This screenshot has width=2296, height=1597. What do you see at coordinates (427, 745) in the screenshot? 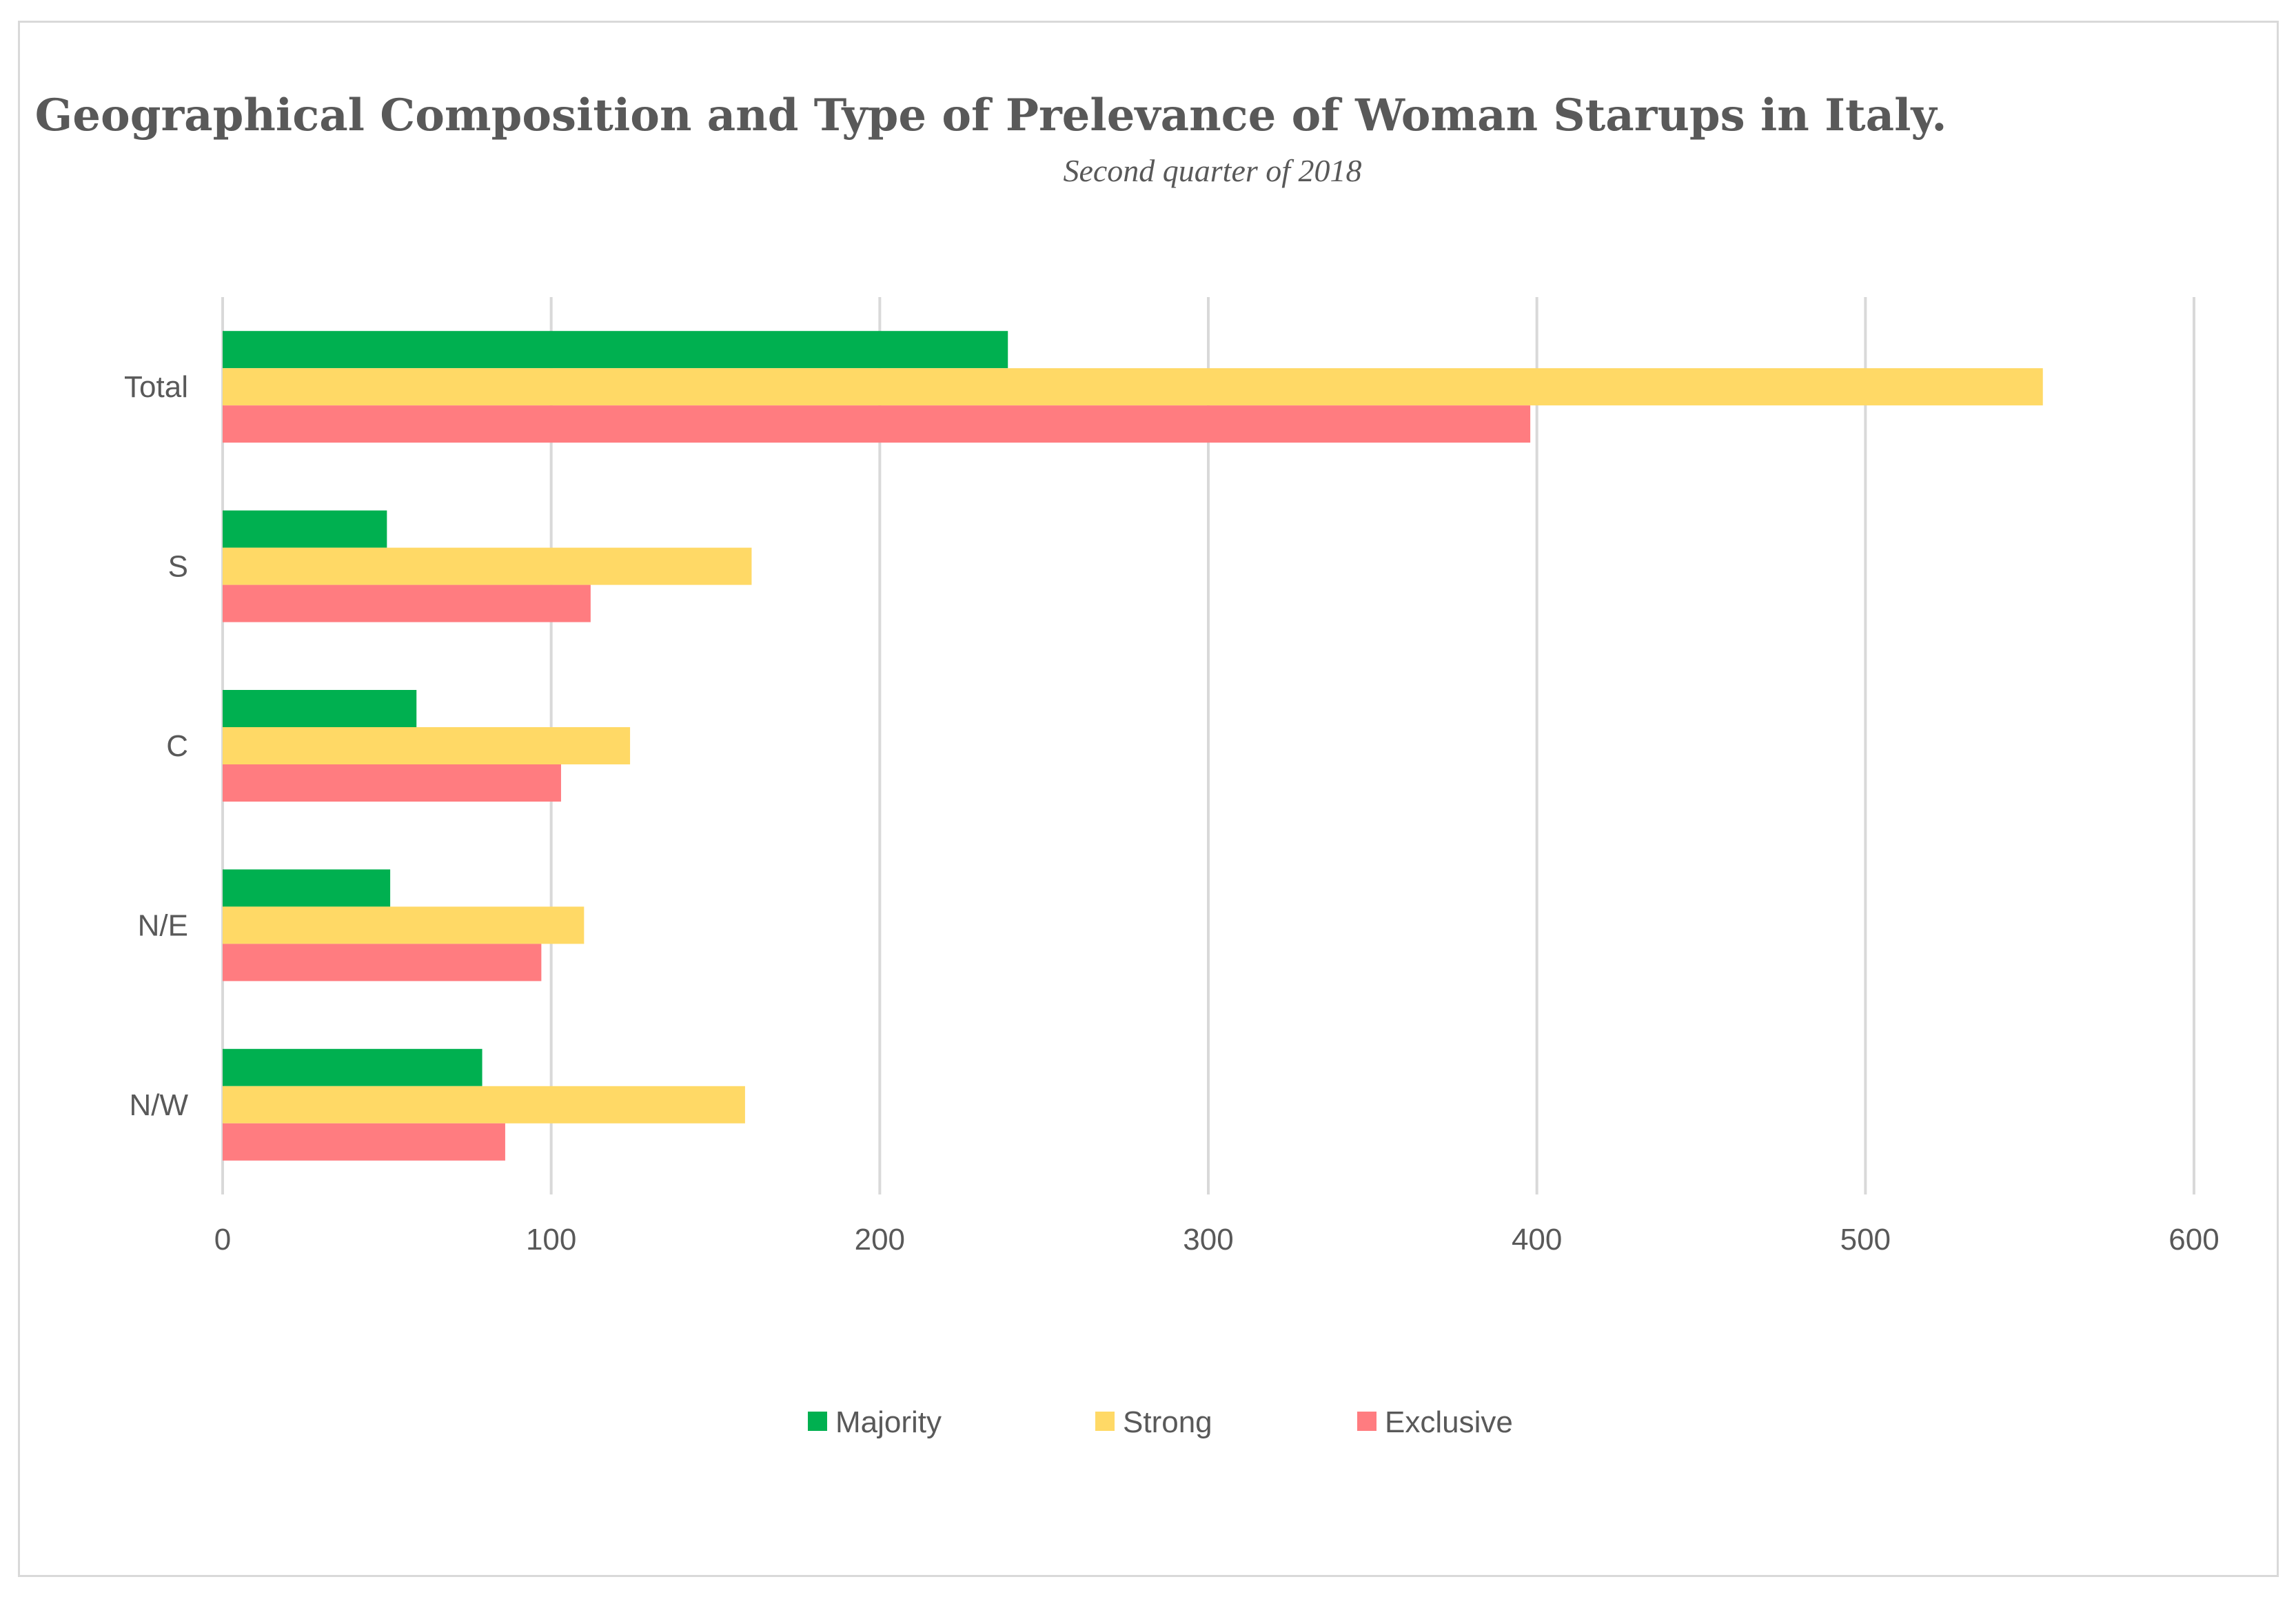
I see `bar-strong-c` at bounding box center [427, 745].